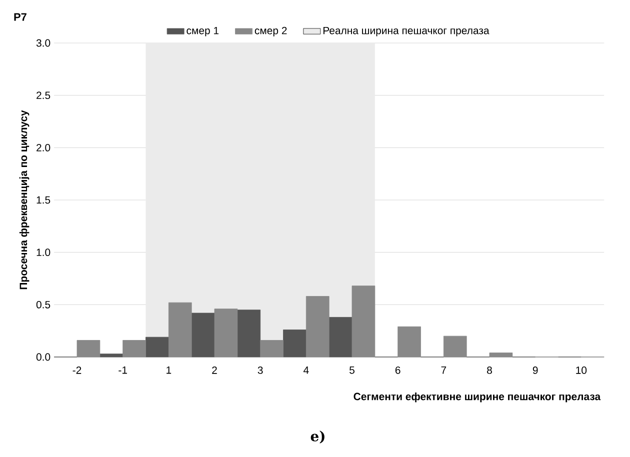  I want to click on y-tick-label: 3.0, so click(43, 43).